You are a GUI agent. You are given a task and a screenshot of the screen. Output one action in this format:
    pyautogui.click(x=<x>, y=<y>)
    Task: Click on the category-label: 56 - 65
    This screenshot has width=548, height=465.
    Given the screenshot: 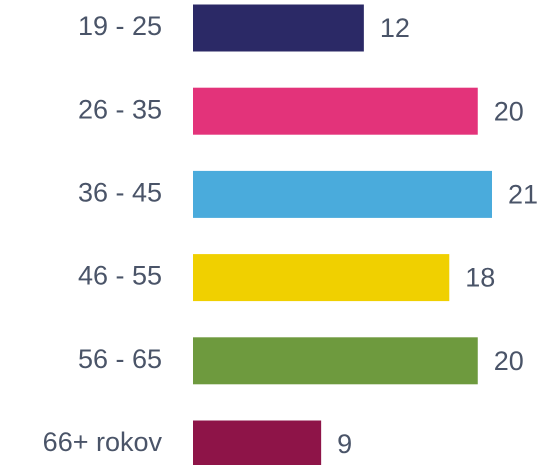 What is the action you would take?
    pyautogui.click(x=120, y=359)
    